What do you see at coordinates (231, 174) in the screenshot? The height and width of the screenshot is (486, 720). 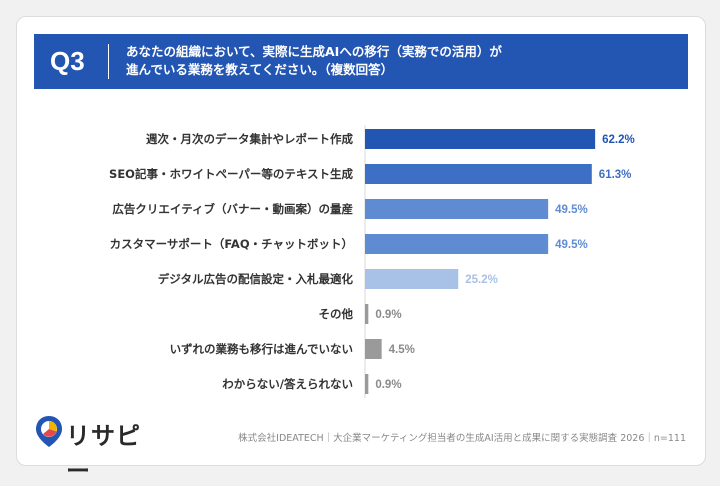 I see `category-label: SEO記事・ホワイトペーパー等のテキスト生成` at bounding box center [231, 174].